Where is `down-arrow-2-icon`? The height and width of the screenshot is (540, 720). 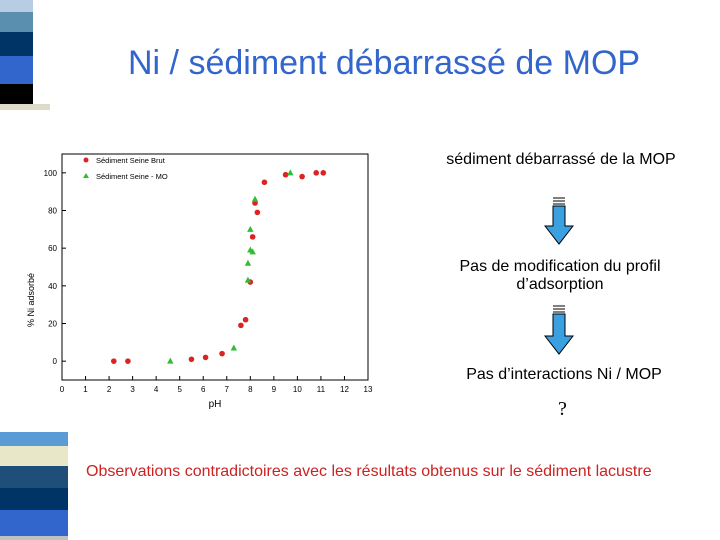 down-arrow-2-icon is located at coordinates (559, 330).